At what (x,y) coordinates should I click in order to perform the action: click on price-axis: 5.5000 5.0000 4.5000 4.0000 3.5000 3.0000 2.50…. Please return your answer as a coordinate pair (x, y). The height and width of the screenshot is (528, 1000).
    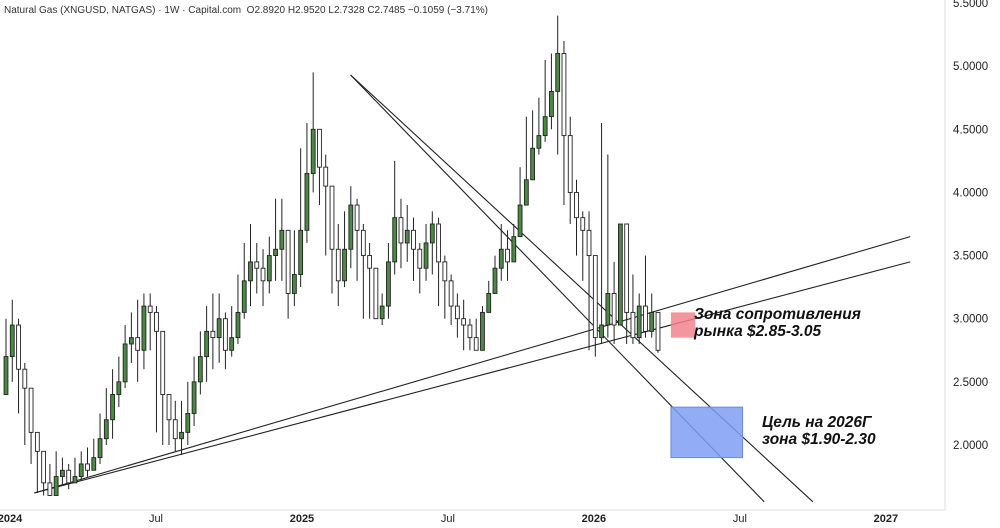
    Looking at the image, I should click on (970, 226).